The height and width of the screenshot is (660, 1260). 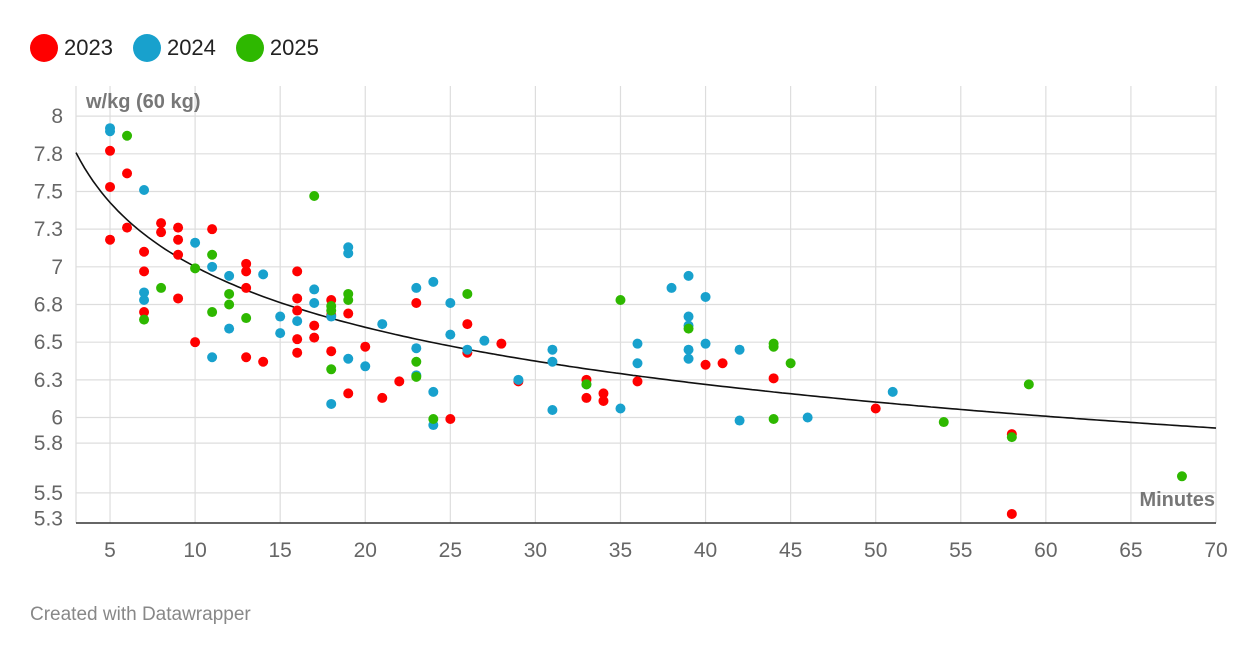 What do you see at coordinates (174, 48) in the screenshot?
I see `legend-item-2024: 2024` at bounding box center [174, 48].